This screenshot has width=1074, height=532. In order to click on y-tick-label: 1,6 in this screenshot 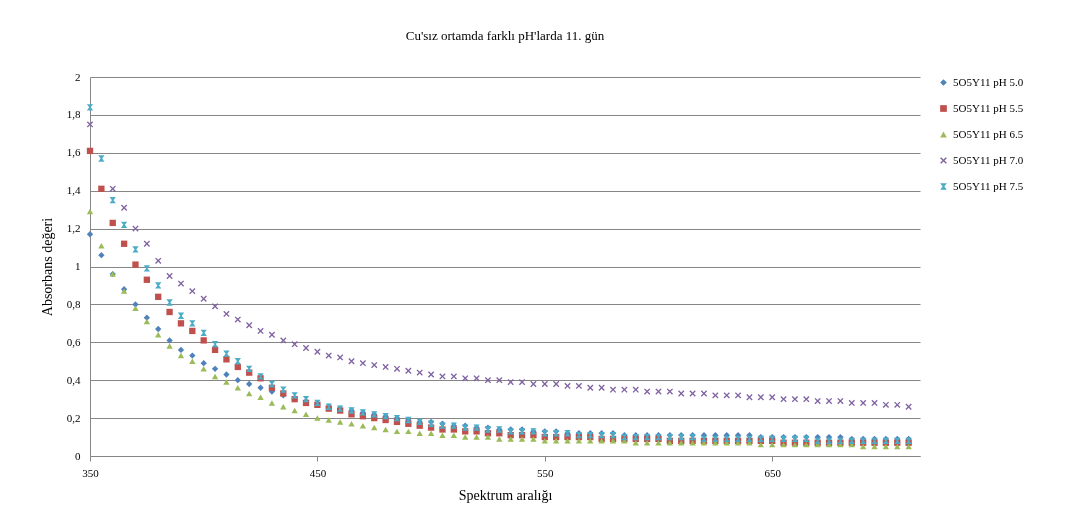, I will do `click(73, 152)`.